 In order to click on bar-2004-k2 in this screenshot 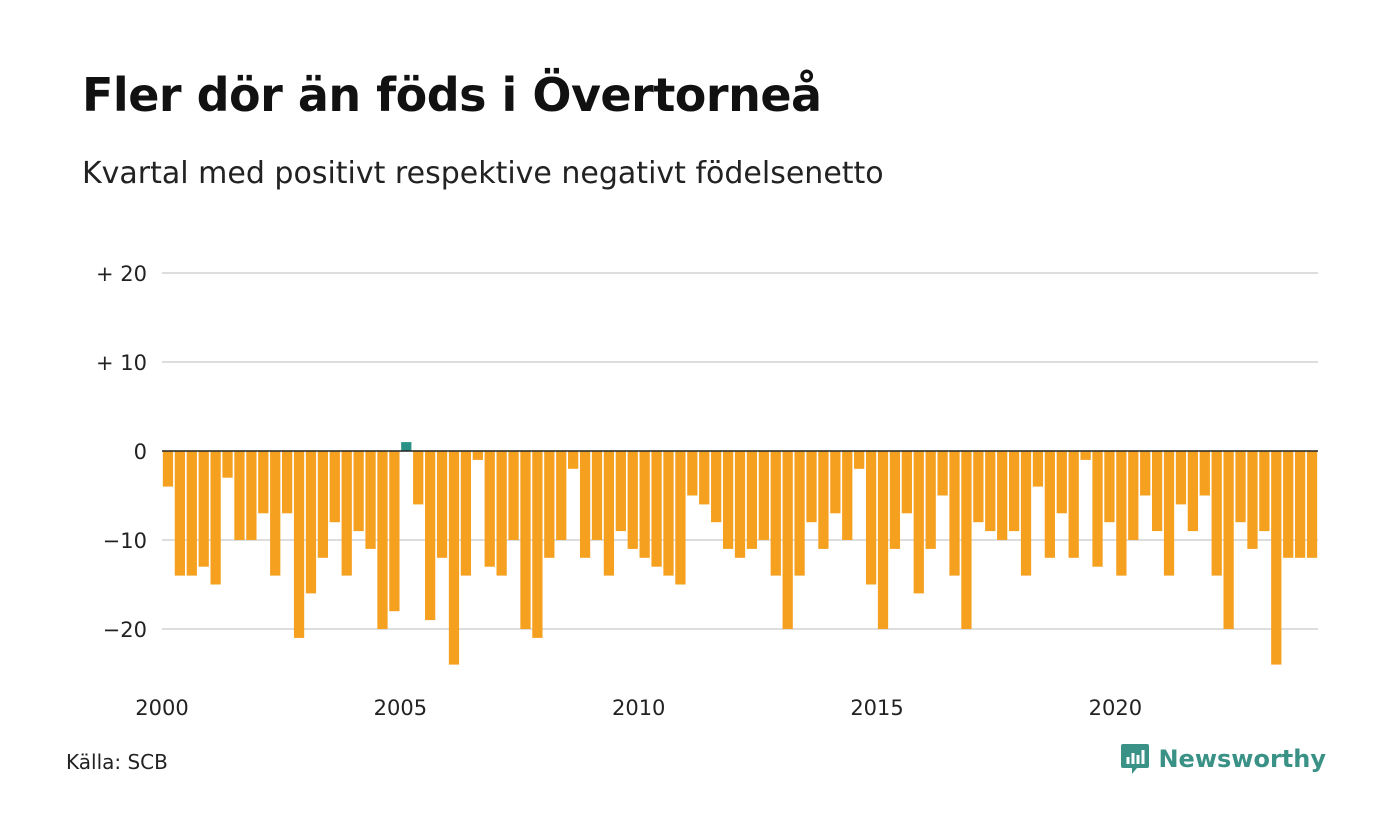, I will do `click(370, 500)`.